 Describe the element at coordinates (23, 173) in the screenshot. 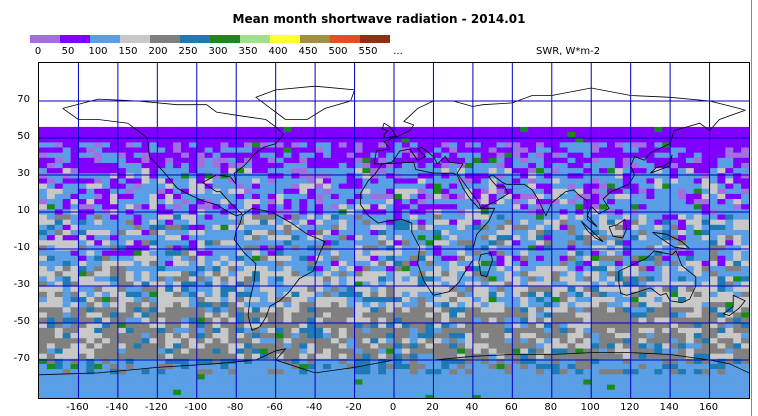

I see `y-tick-label: 30` at that location.